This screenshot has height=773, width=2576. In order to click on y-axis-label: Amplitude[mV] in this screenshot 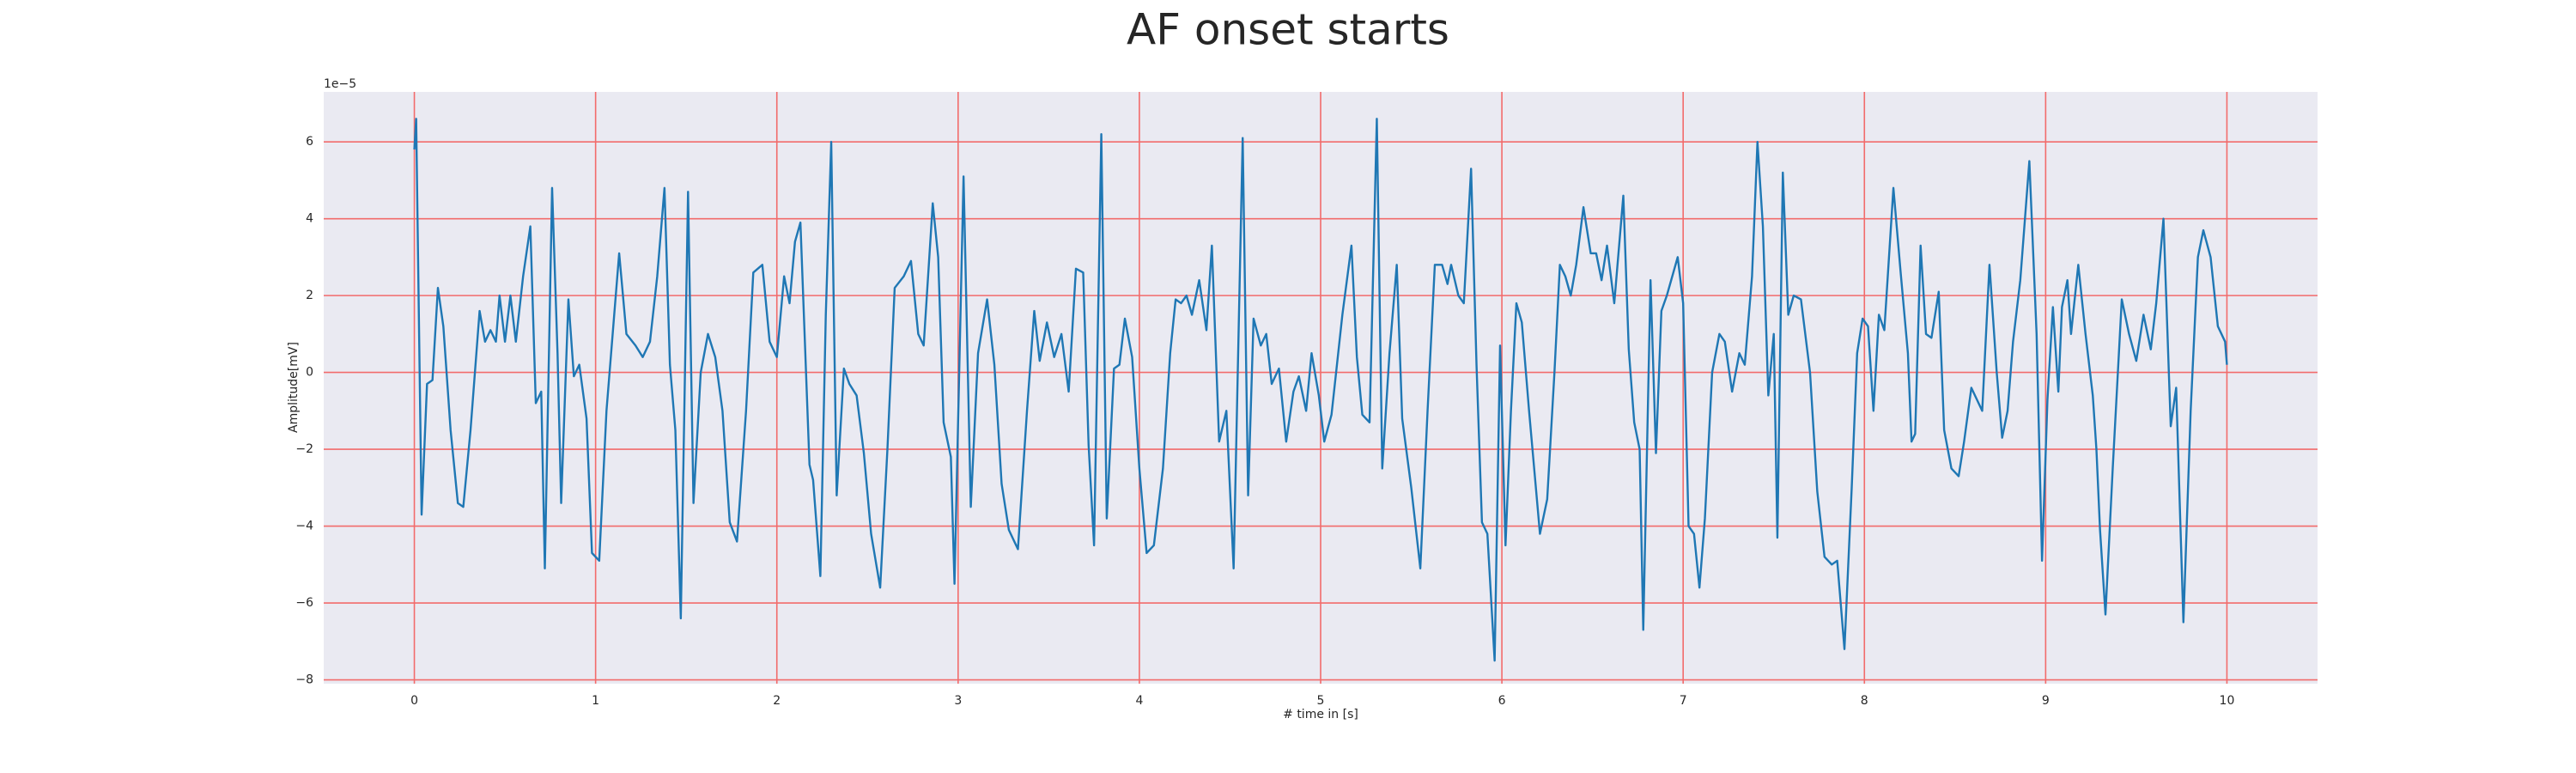, I will do `click(294, 387)`.